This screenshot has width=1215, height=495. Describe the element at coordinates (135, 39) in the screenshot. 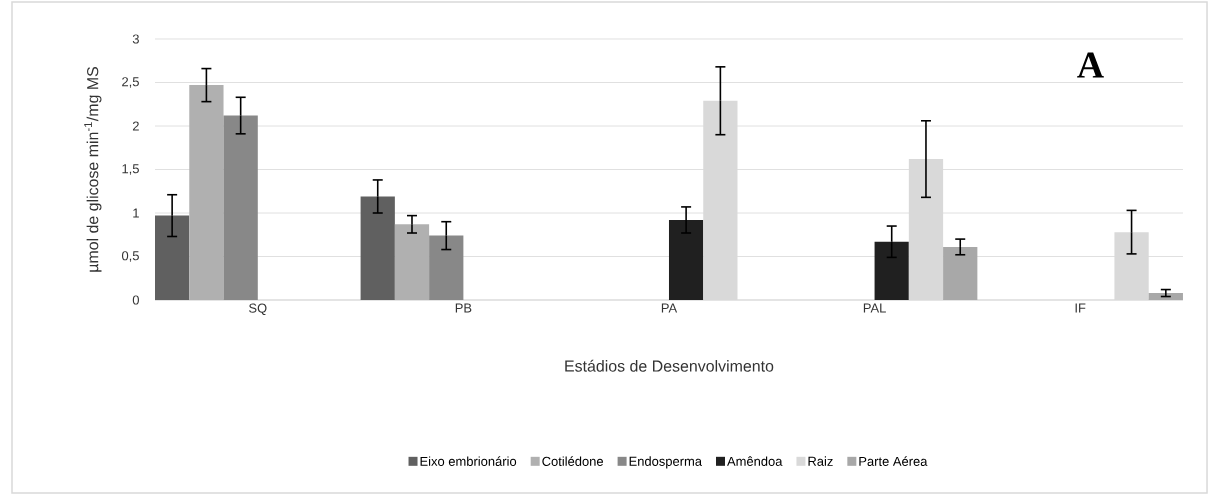

I see `y-tick-label: 3` at that location.